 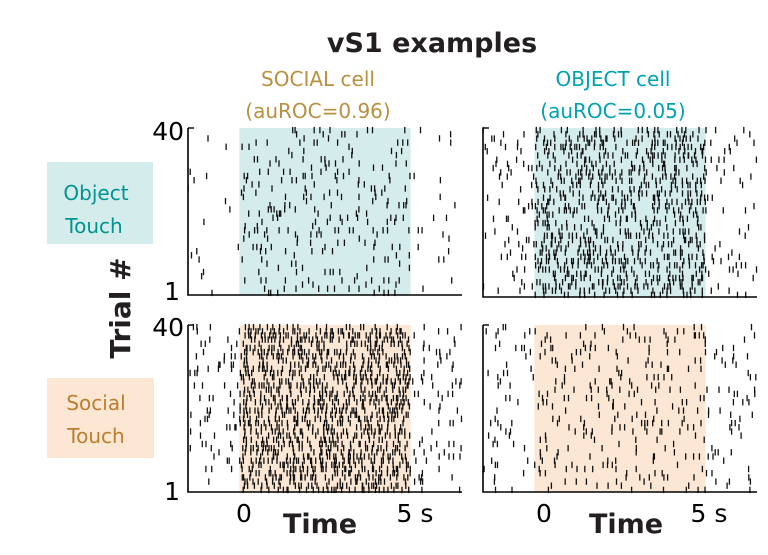 What do you see at coordinates (172, 491) in the screenshot?
I see `y-tick-bottom-lower: 1` at bounding box center [172, 491].